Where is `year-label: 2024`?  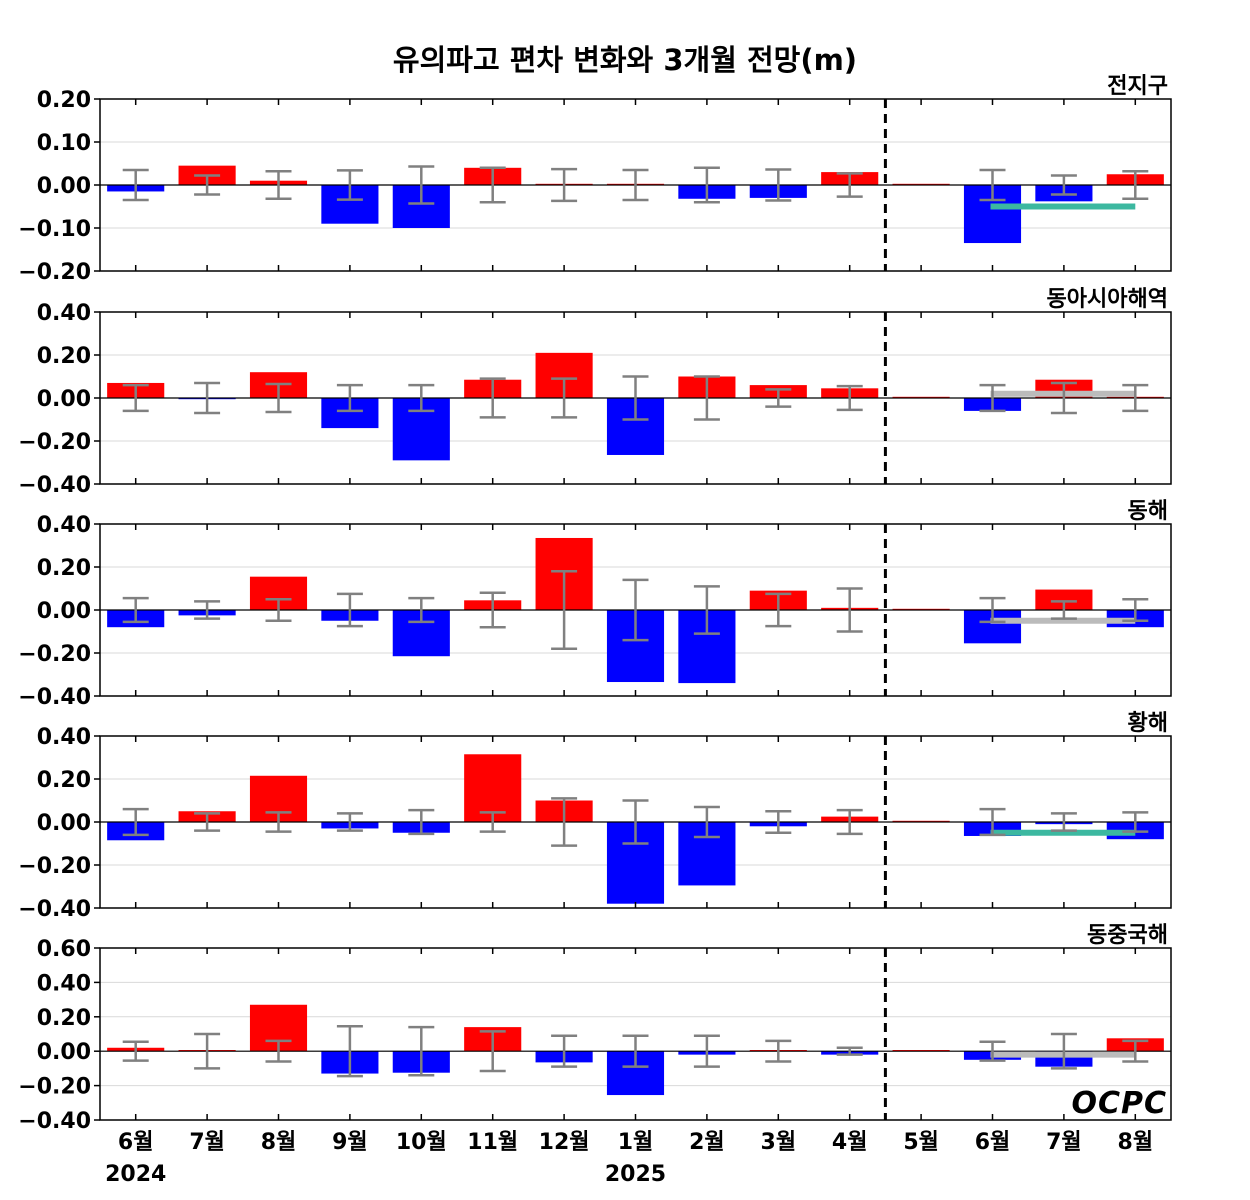
year-label: 2024 is located at coordinates (135, 1174).